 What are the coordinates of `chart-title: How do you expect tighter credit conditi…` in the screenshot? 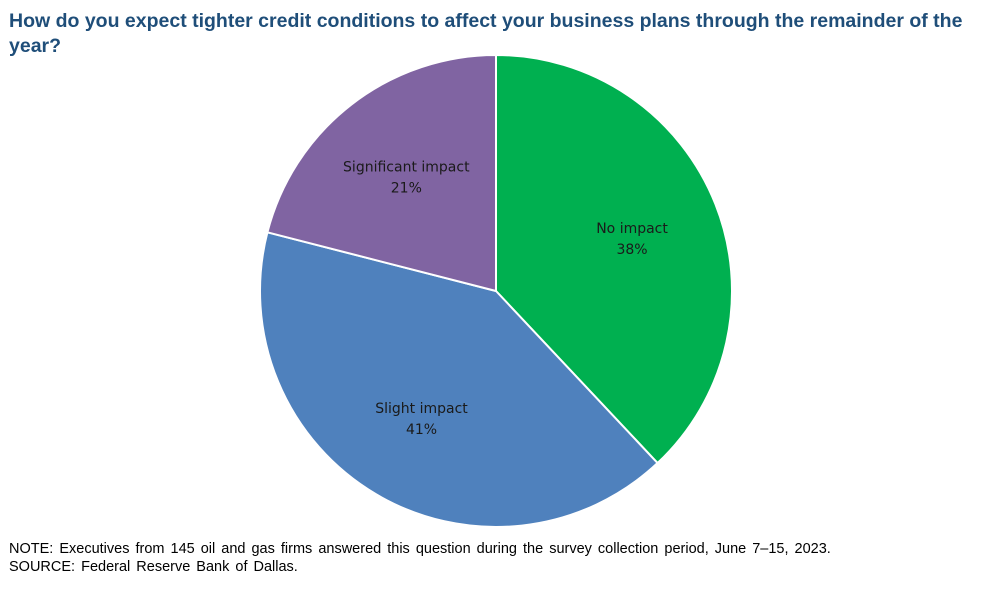 It's located at (486, 33).